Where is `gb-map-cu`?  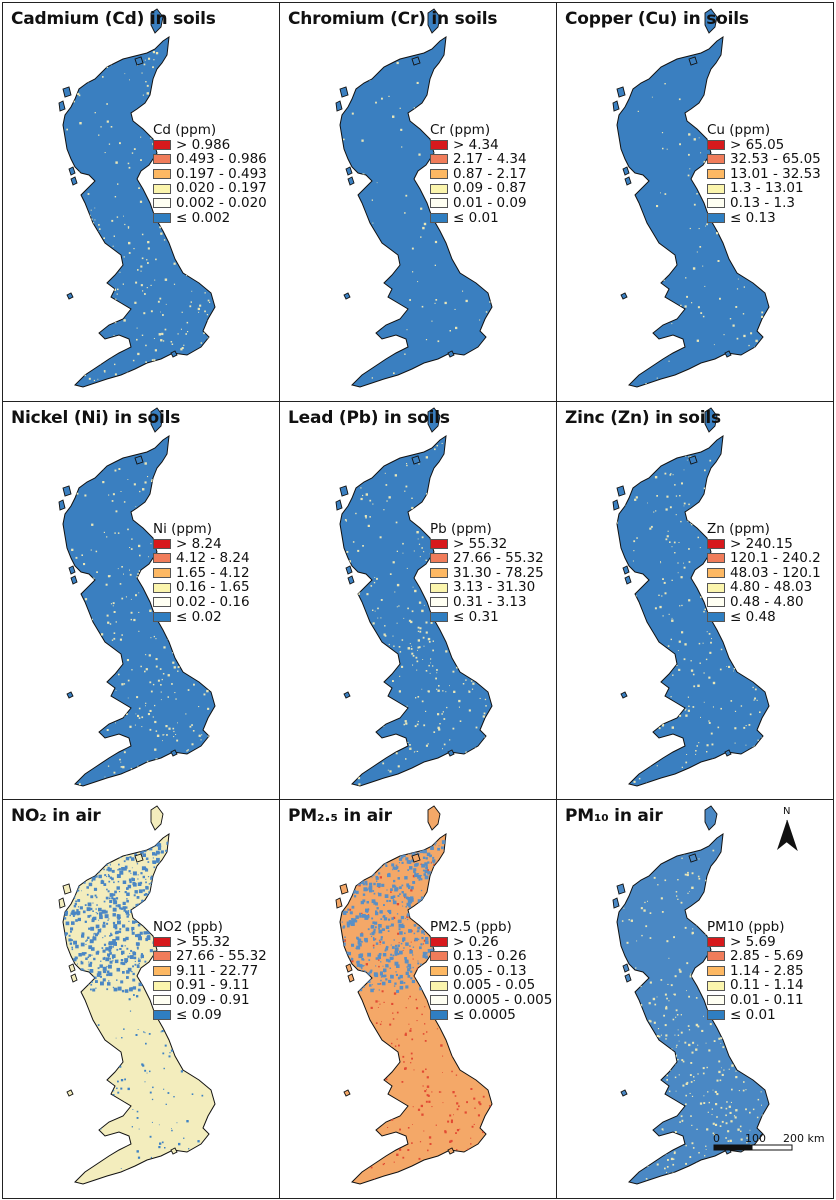
gb-map-cu is located at coordinates (691, 198).